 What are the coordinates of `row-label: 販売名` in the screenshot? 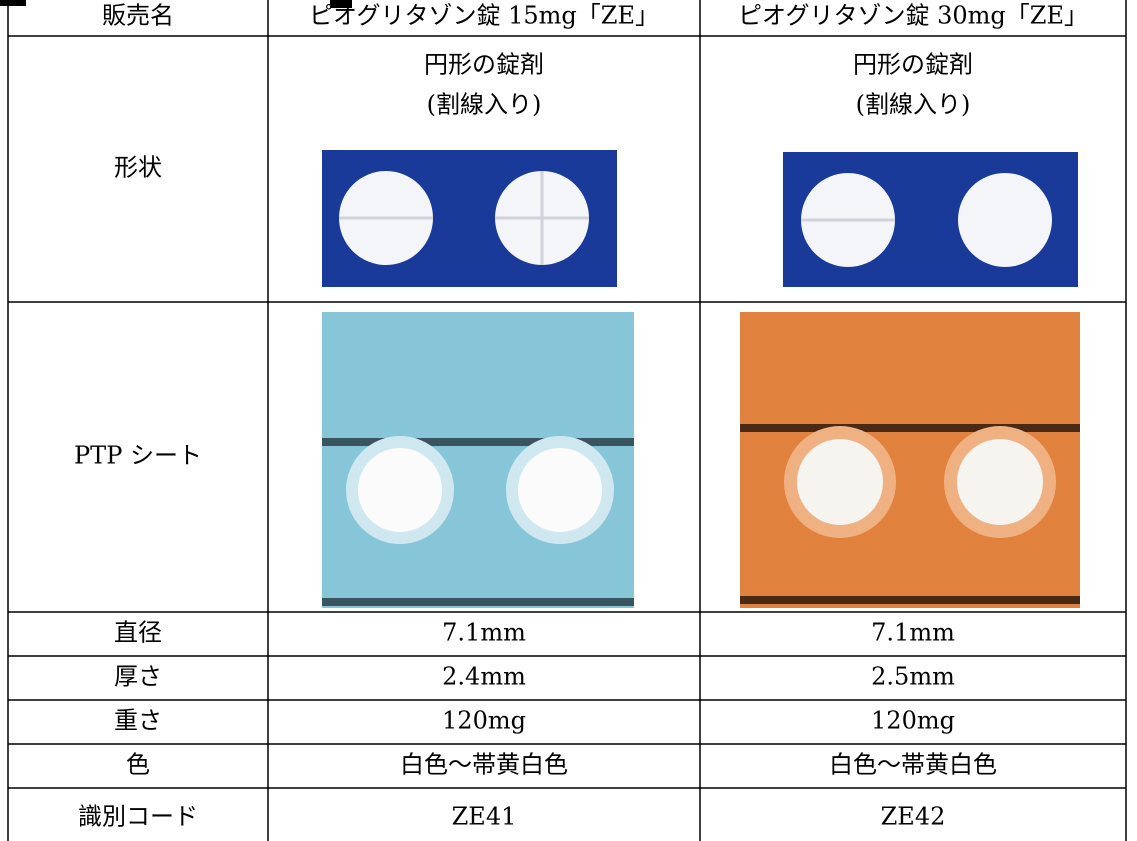 It's located at (138, 16).